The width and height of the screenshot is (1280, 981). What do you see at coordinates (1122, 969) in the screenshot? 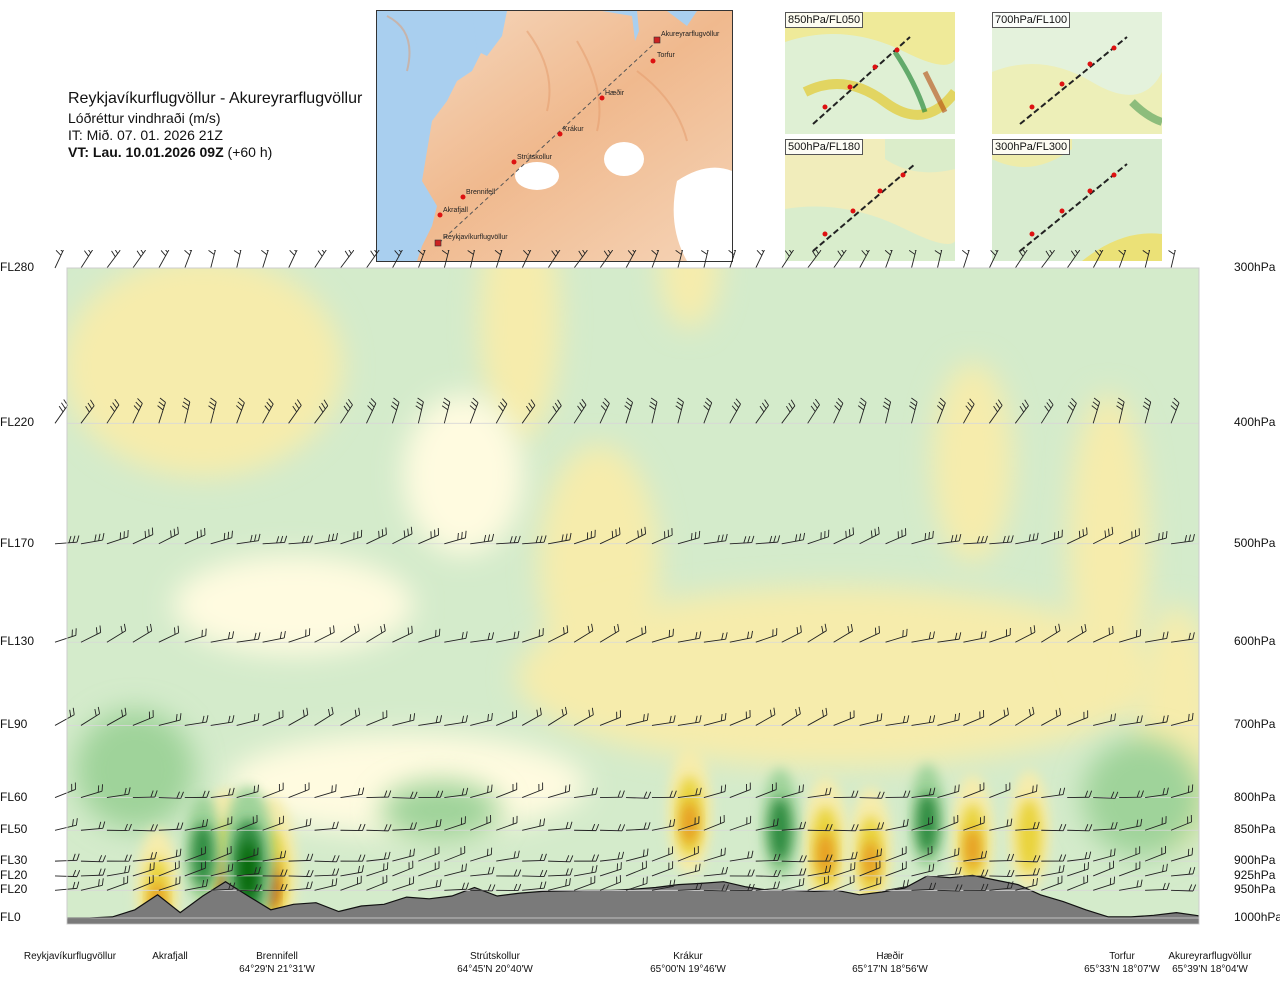
I see `waypoint-coord: 65°33'N 18°07'W` at bounding box center [1122, 969].